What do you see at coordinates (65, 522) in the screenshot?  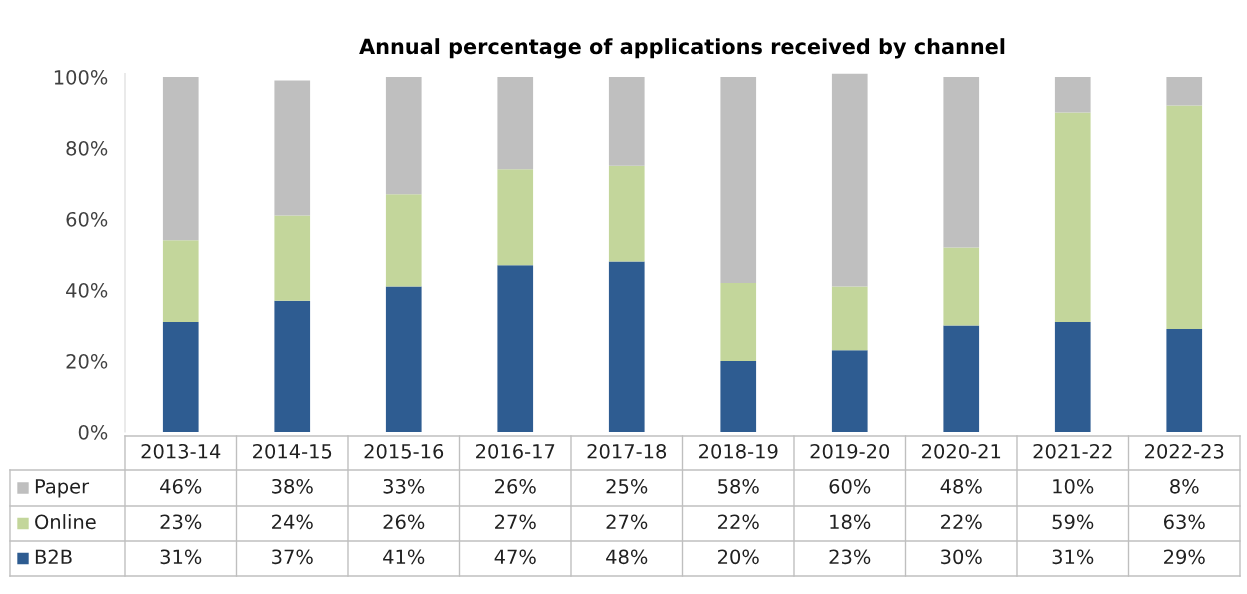 I see `legend-label: Online` at bounding box center [65, 522].